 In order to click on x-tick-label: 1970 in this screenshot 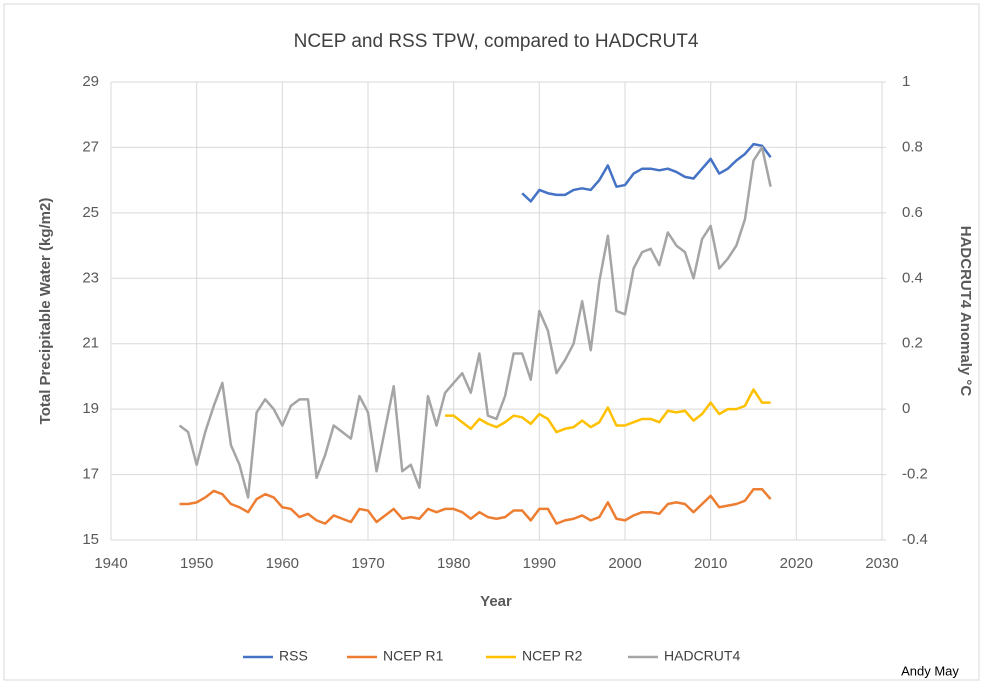, I will do `click(367, 563)`.